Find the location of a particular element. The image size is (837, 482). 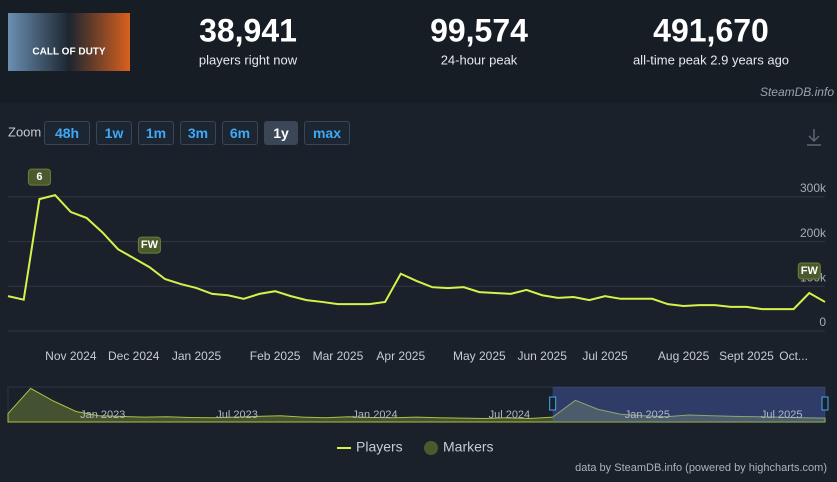

navigator-label: Jan 2023 is located at coordinates (102, 415).